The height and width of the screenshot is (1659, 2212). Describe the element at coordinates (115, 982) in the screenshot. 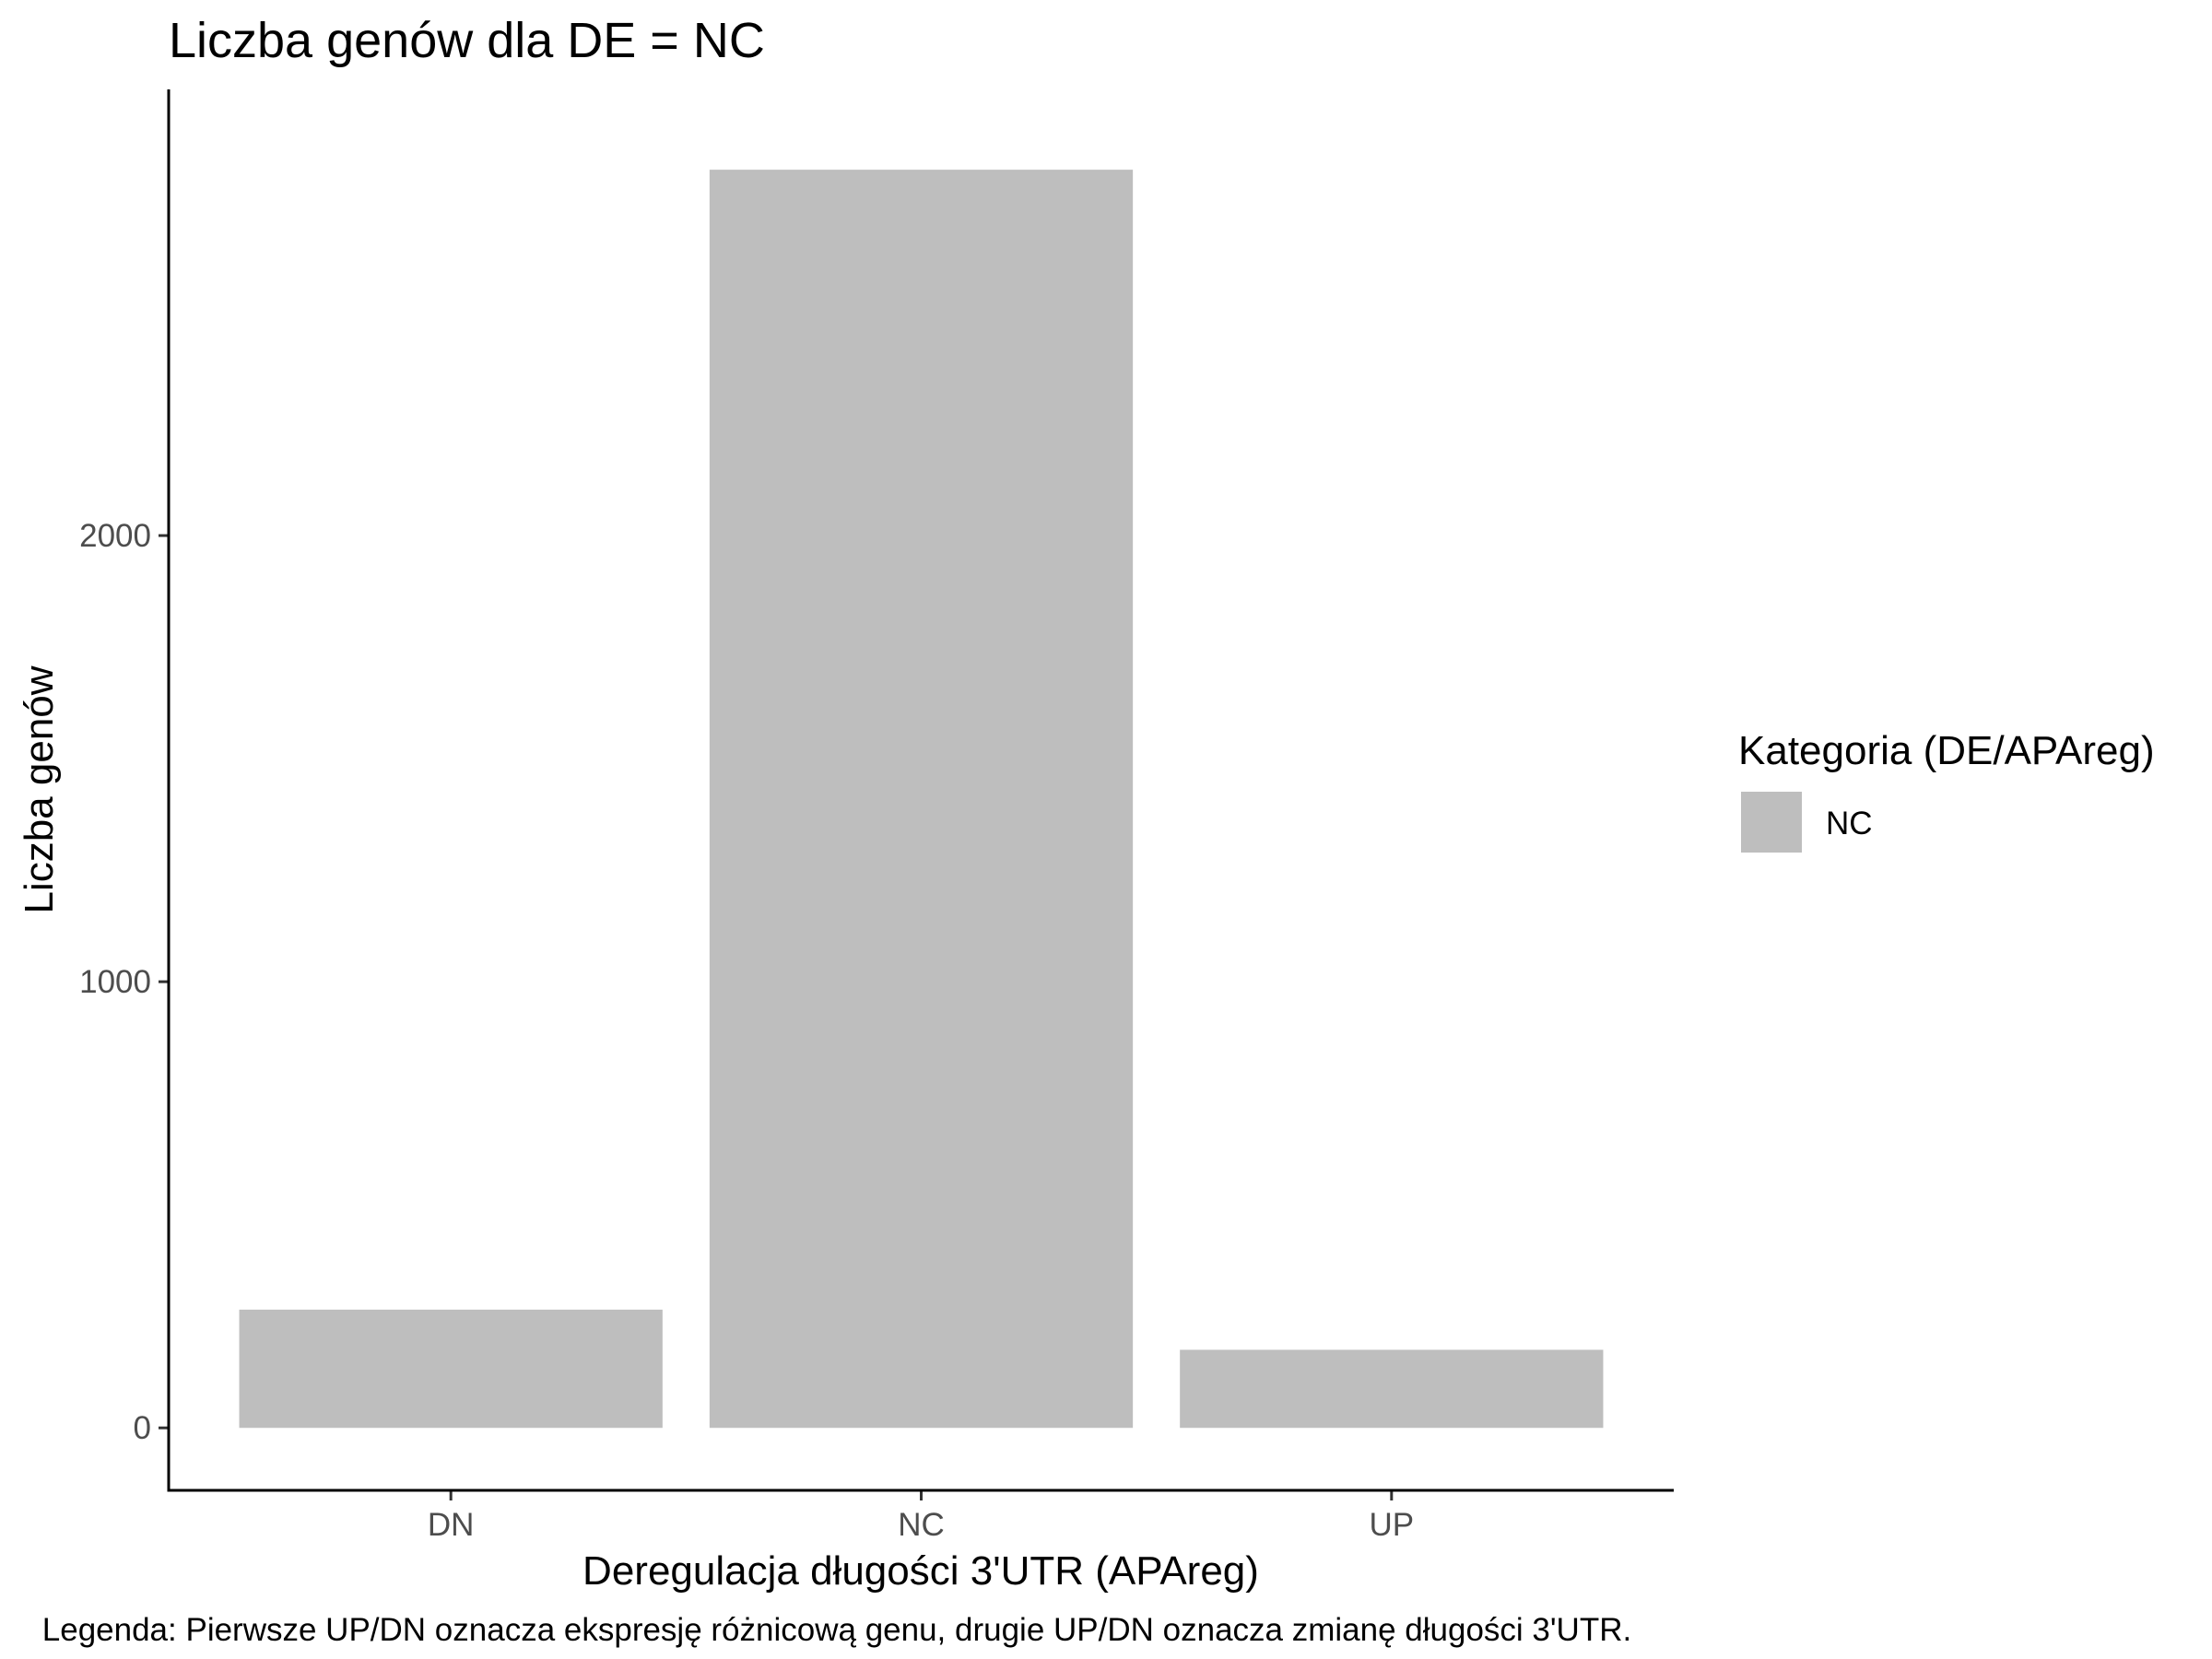

I see `y-tick-label-1000: 1000` at that location.